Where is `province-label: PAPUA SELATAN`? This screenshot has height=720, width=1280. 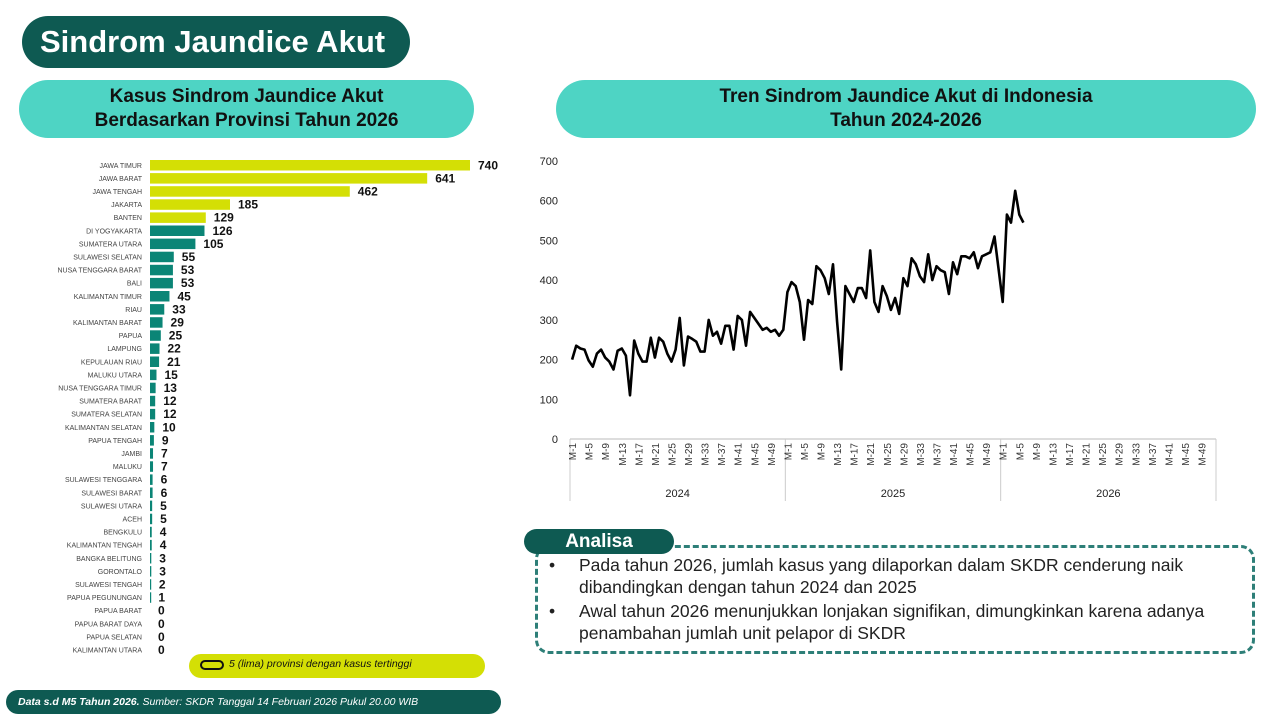
province-label: PAPUA SELATAN is located at coordinates (114, 637).